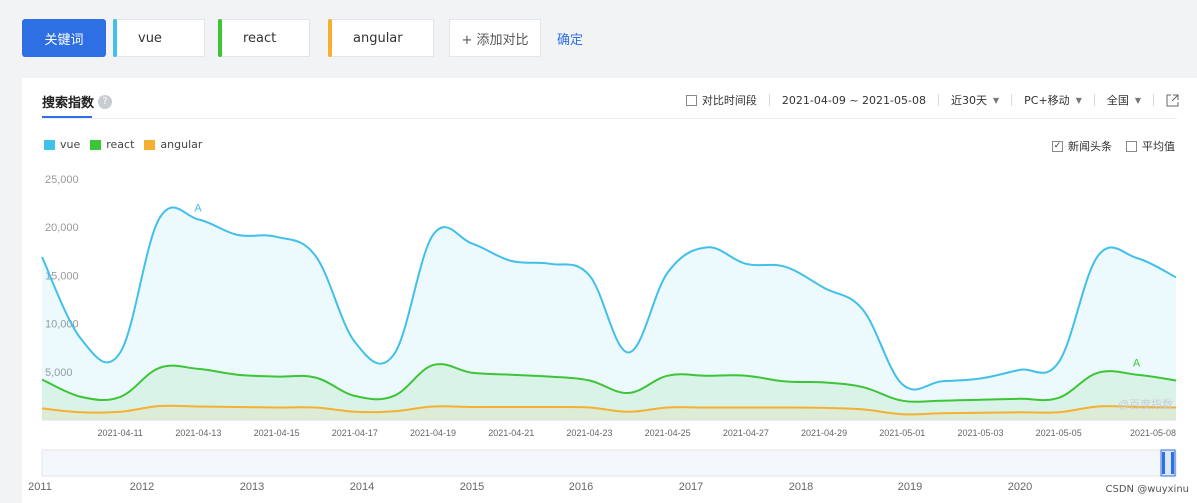  I want to click on compare-period-checkbox: 对比时间段, so click(721, 100).